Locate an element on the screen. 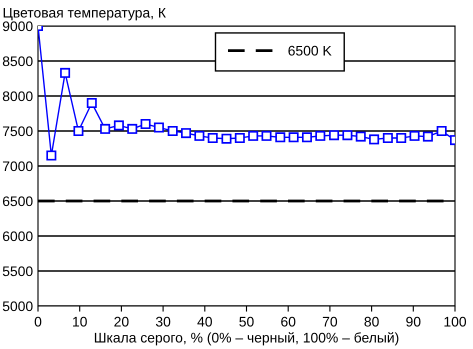 Image resolution: width=473 pixels, height=349 pixels. y-axis-title: Цветовая температура, К is located at coordinates (85, 14).